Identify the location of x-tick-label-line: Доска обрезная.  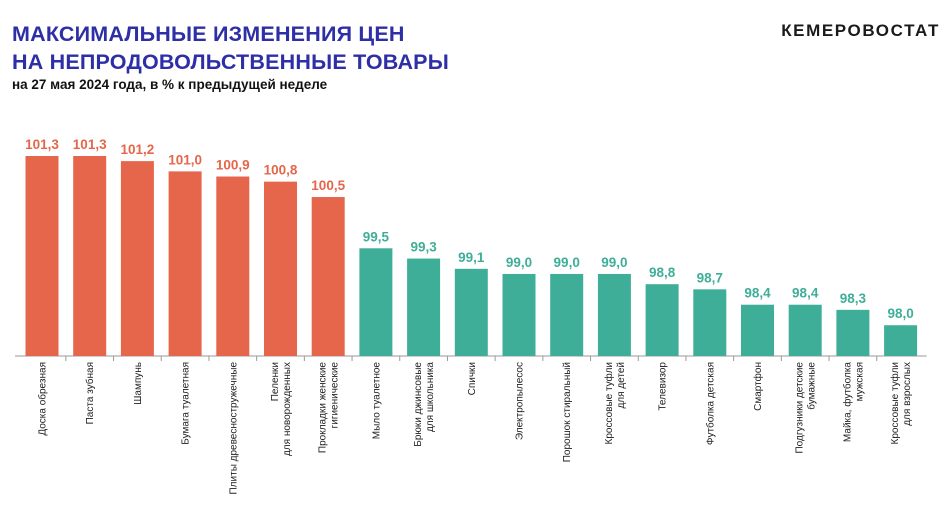
(43, 399).